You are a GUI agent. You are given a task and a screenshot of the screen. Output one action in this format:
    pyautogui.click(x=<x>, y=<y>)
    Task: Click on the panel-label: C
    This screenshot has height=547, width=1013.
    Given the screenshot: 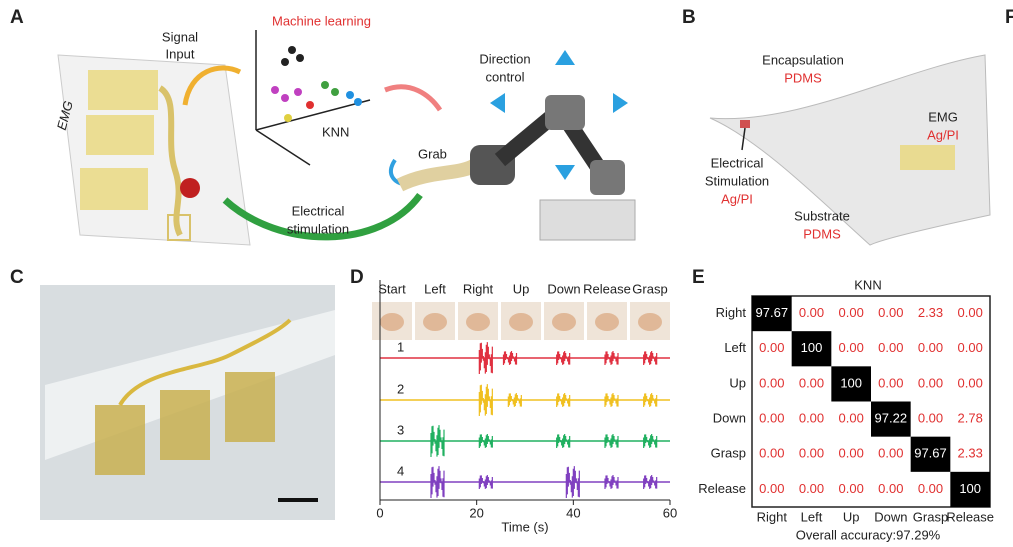 What is the action you would take?
    pyautogui.click(x=17, y=277)
    